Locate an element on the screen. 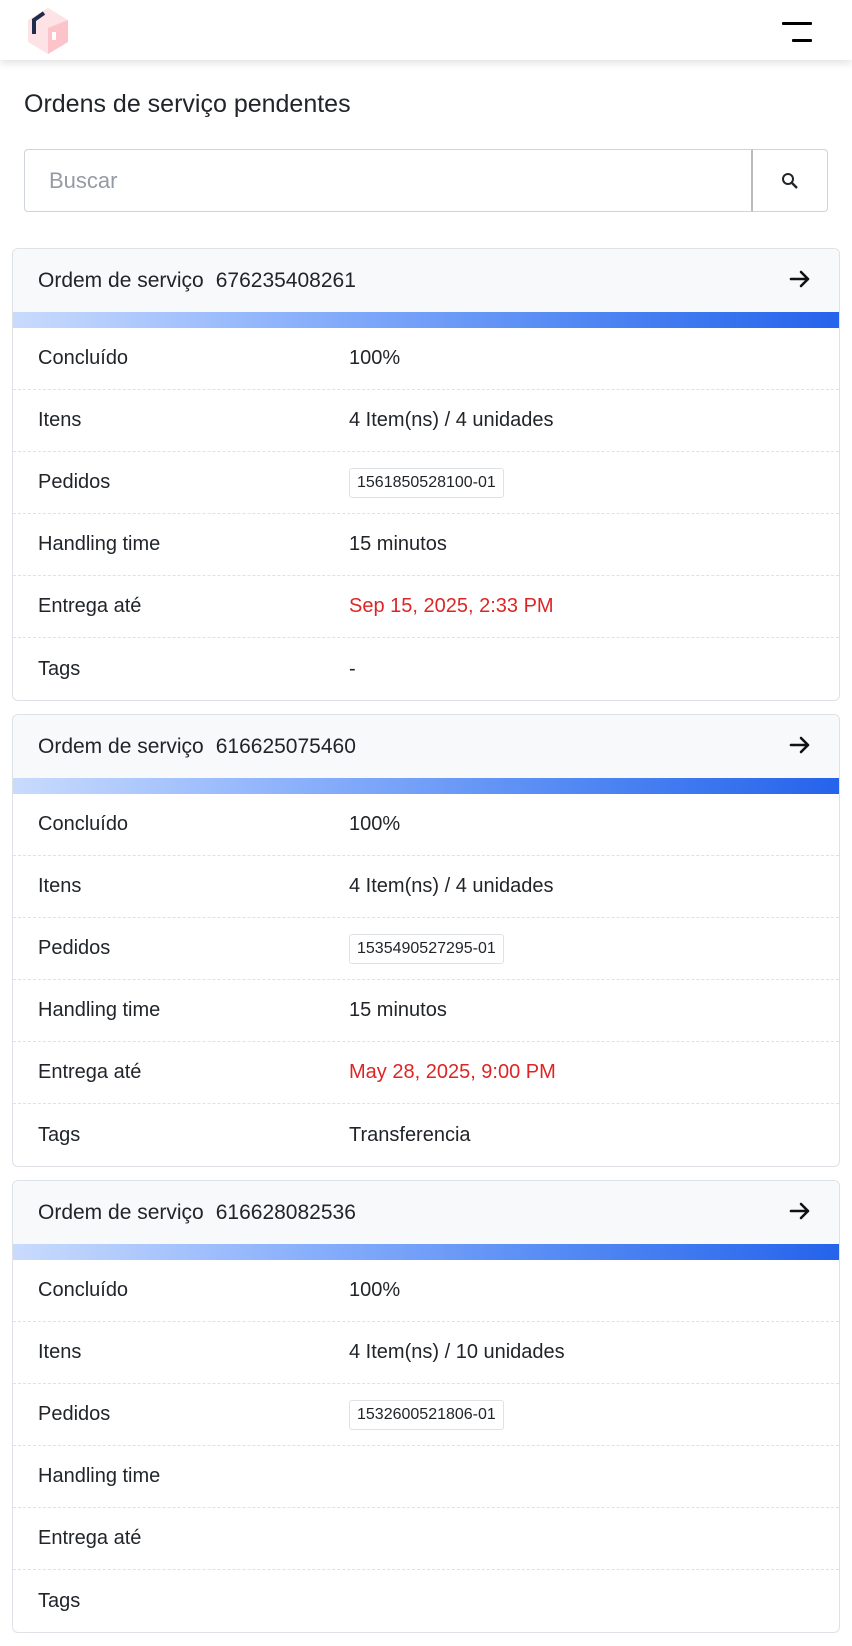 This screenshot has height=1646, width=852. entrega-value: May 28, 2025, 9:00 PM is located at coordinates (452, 1072).